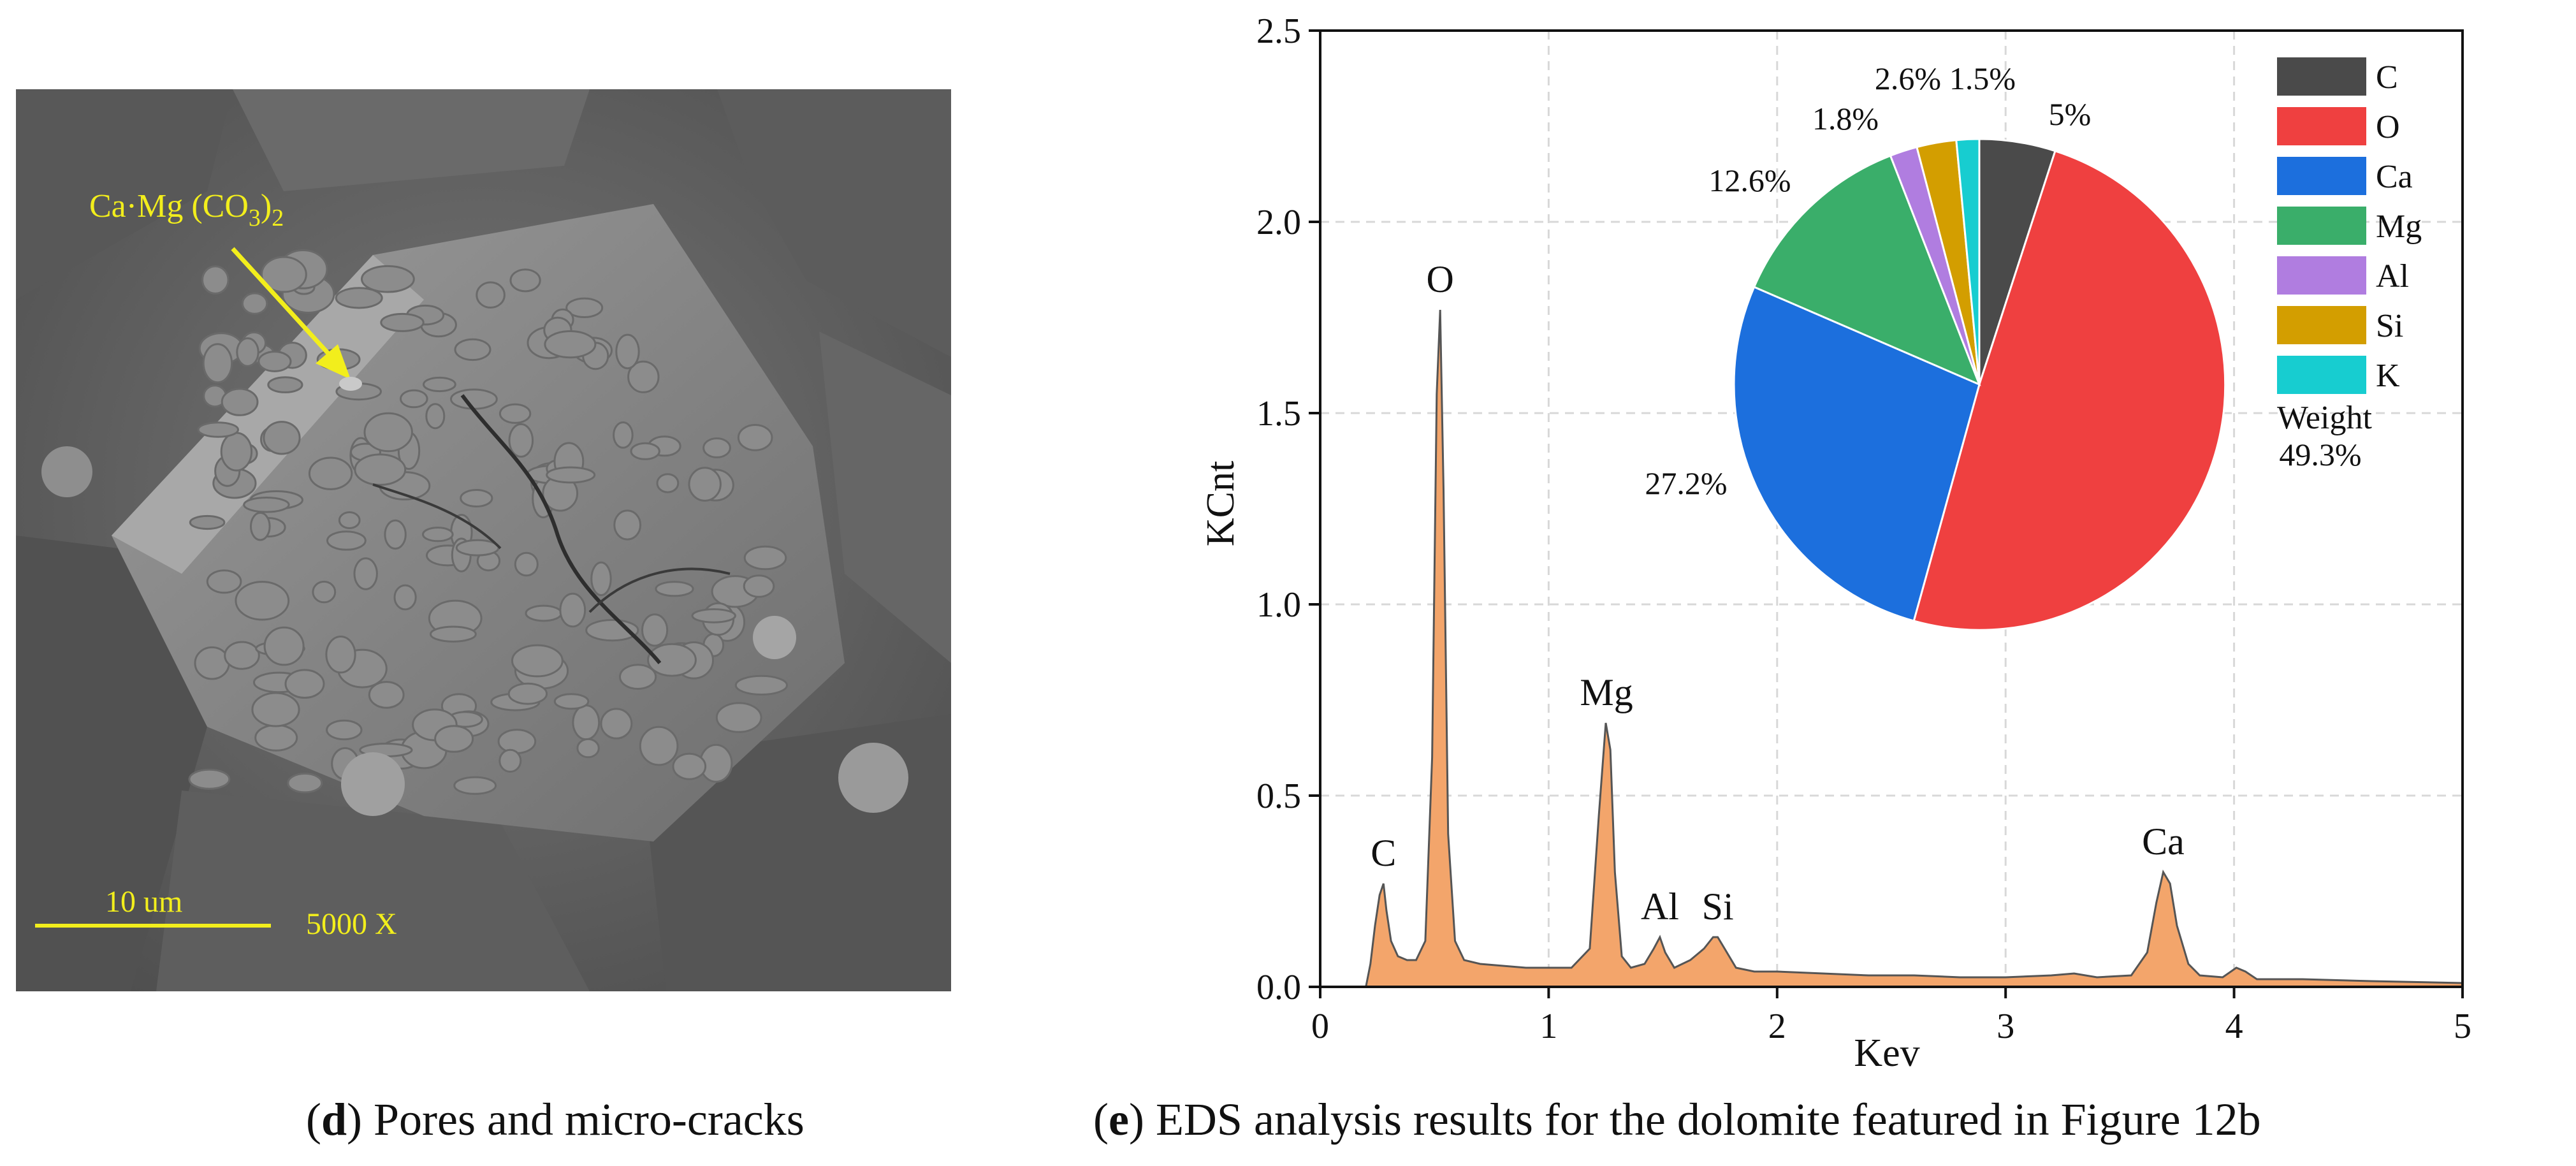 This screenshot has height=1166, width=2576. Describe the element at coordinates (2394, 177) in the screenshot. I see `legend-label: Ca` at that location.